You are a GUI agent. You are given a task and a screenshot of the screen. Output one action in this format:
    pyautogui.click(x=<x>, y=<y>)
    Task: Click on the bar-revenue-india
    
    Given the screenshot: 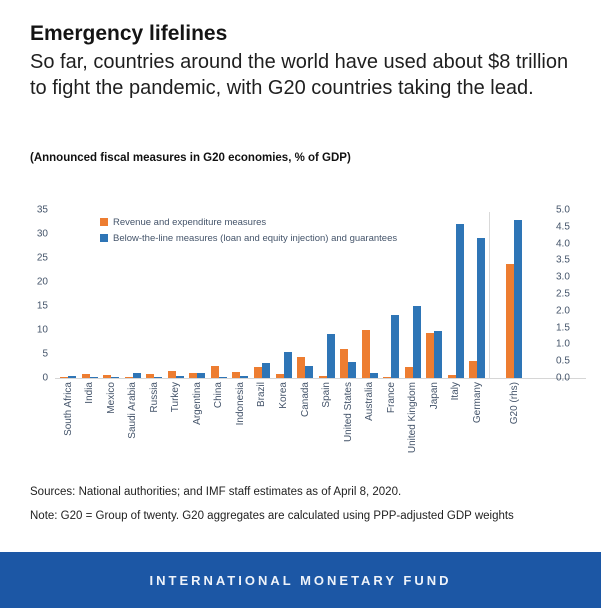 What is the action you would take?
    pyautogui.click(x=85, y=376)
    